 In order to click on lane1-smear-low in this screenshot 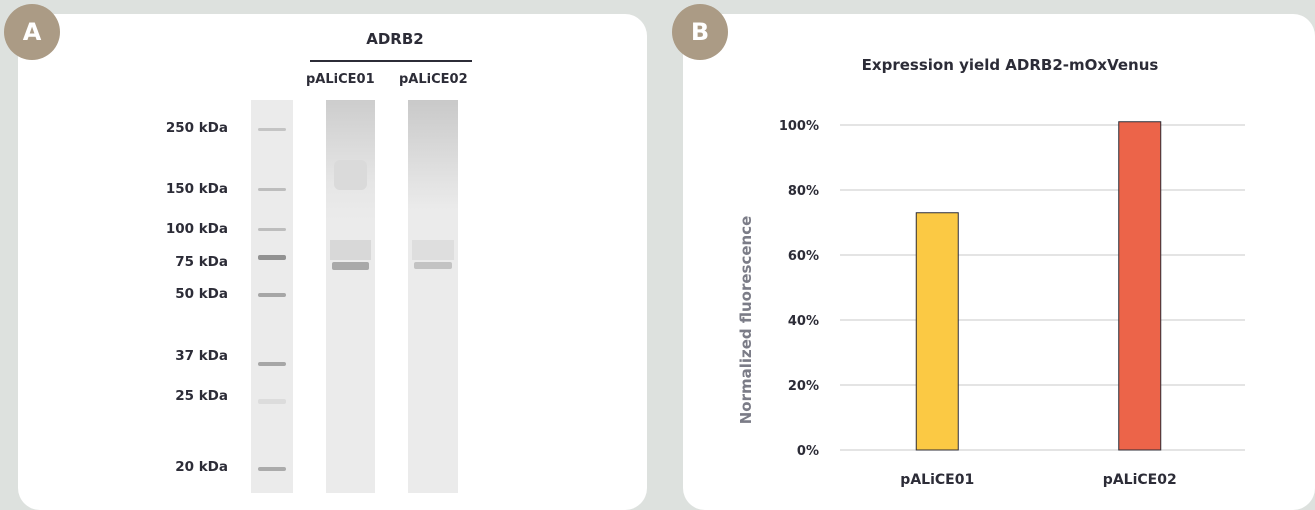, I will do `click(350, 250)`.